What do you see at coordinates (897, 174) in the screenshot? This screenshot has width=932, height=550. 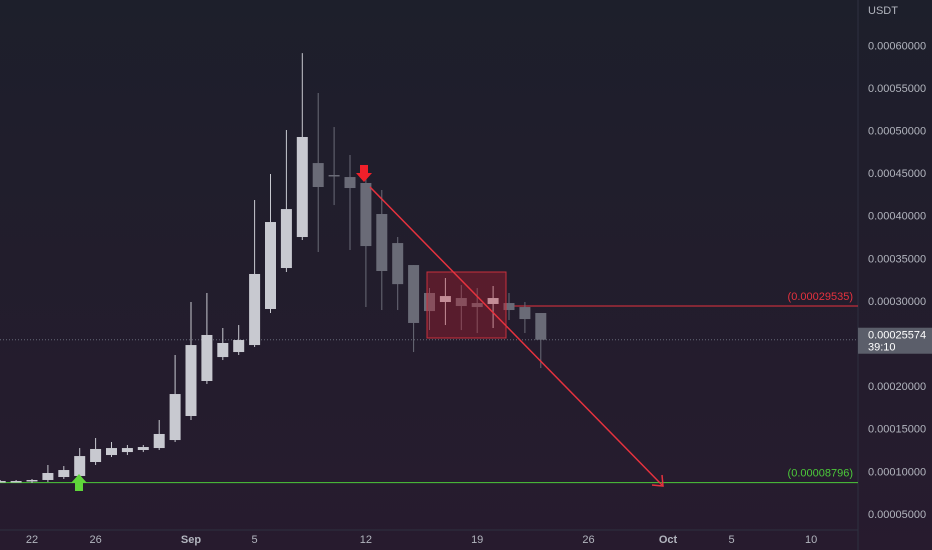 I see `y-tick-label: 0.00045000` at bounding box center [897, 174].